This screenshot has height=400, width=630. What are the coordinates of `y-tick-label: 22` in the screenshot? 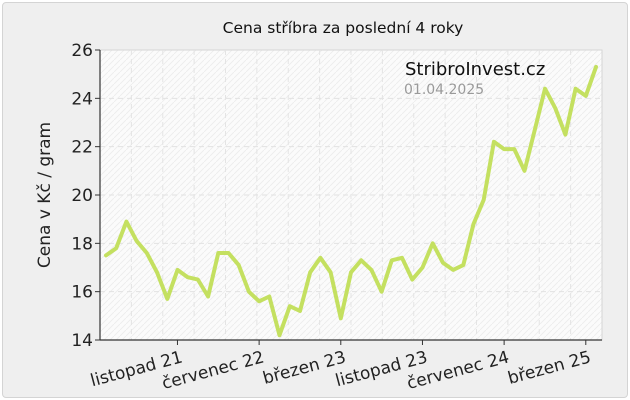 It's located at (82, 148).